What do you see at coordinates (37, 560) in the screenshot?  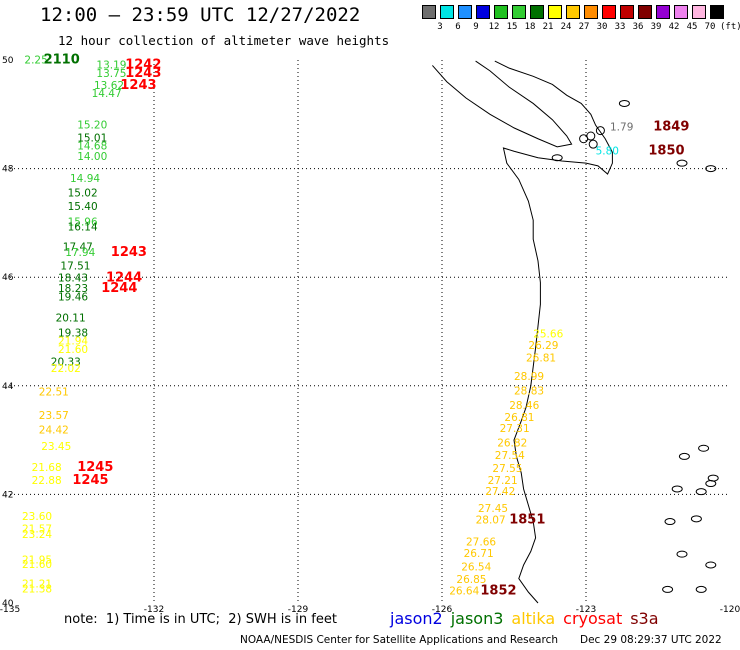 I see `wave-height-label: 21.95` at bounding box center [37, 560].